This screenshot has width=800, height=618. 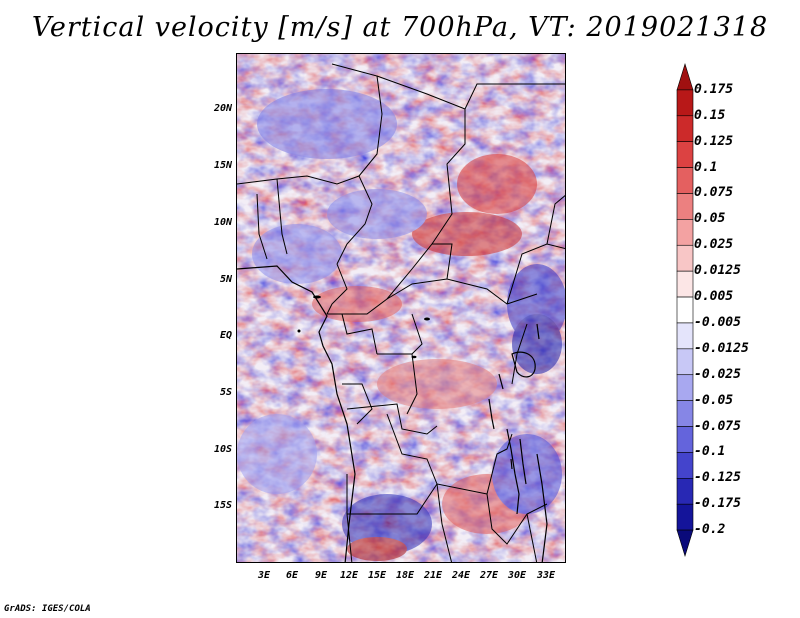 What do you see at coordinates (714, 141) in the screenshot?
I see `colorbar-label: 0.125` at bounding box center [714, 141].